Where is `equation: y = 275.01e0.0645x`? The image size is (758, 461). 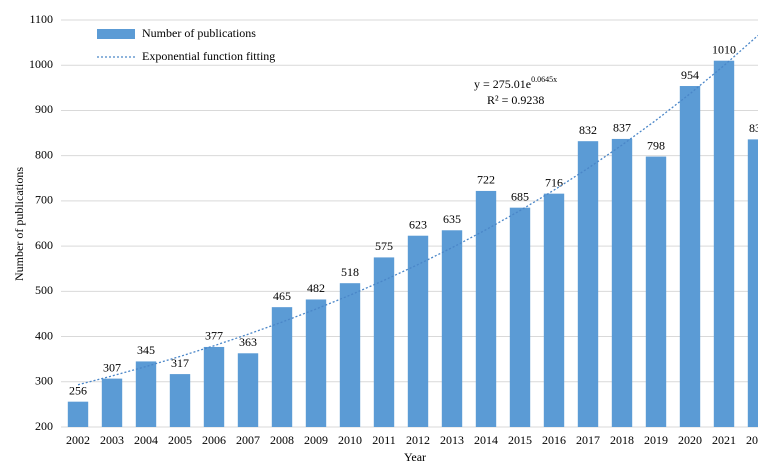 equation: y = 275.01e0.0645x is located at coordinates (515, 83).